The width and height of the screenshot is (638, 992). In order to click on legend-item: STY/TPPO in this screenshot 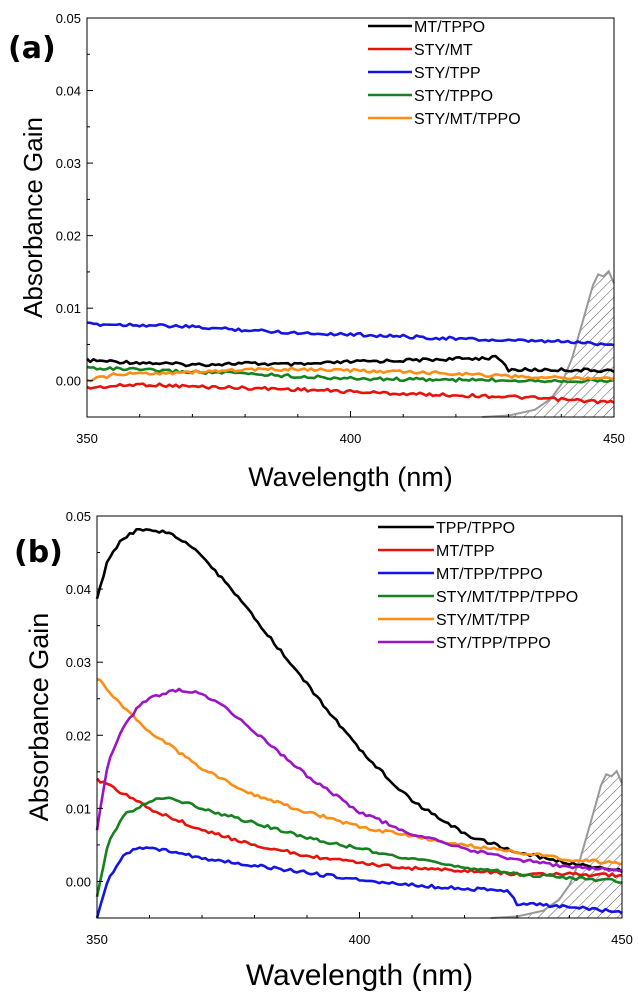, I will do `click(430, 96)`.